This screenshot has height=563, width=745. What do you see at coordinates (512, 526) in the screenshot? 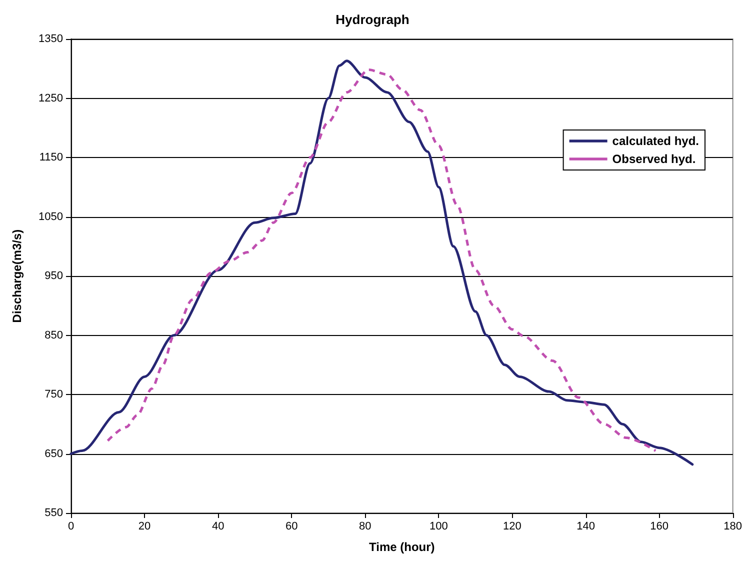
I see `x-tick-label: 120` at bounding box center [512, 526].